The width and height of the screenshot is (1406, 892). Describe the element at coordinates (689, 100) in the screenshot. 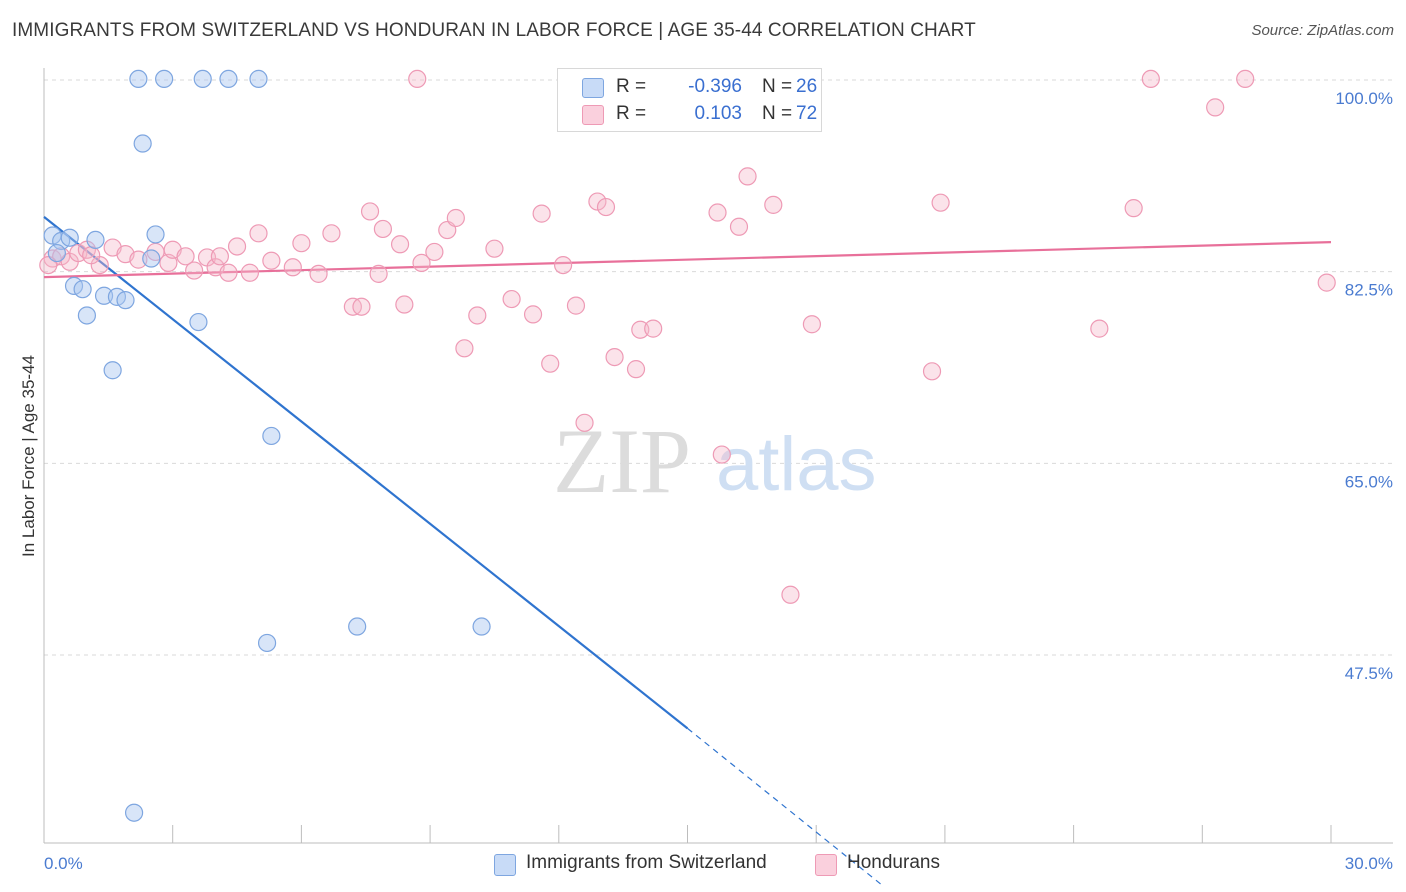

I see `correlation-legend: R = -0.396 N = 26 R = 0.103 N = 72` at that location.